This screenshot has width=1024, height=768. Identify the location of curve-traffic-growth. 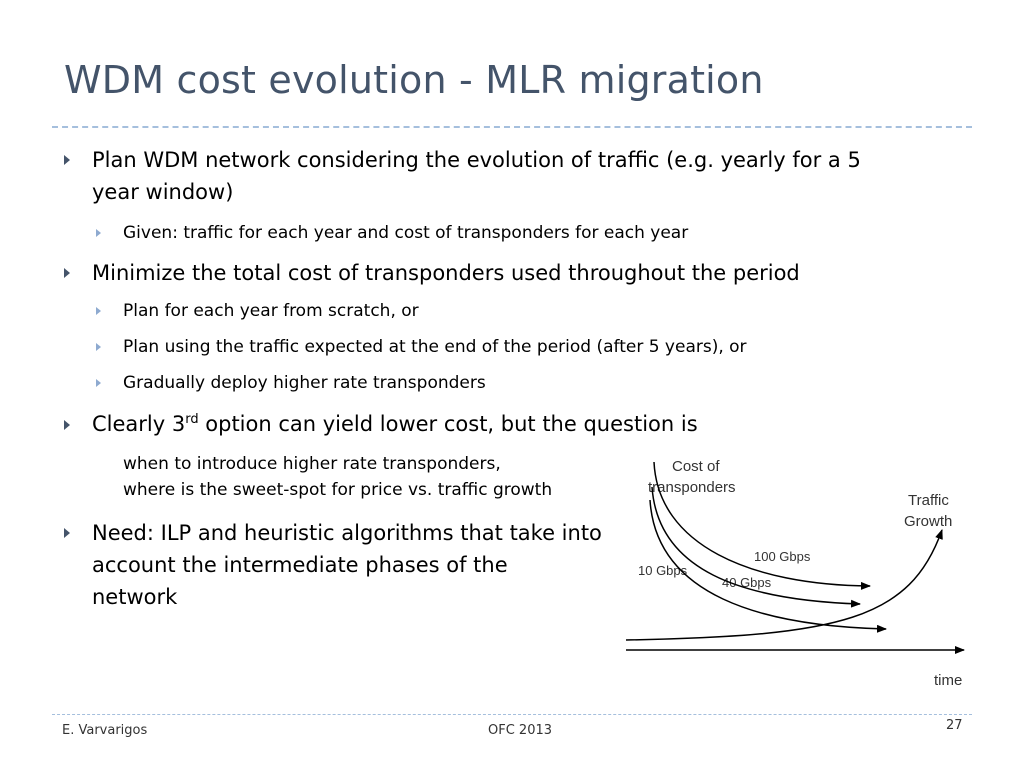
(784, 585).